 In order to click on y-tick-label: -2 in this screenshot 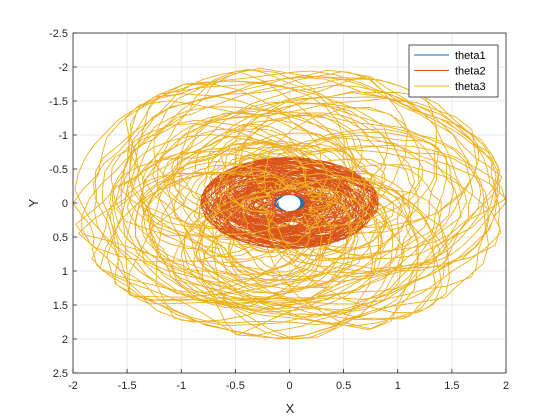, I will do `click(63, 68)`.